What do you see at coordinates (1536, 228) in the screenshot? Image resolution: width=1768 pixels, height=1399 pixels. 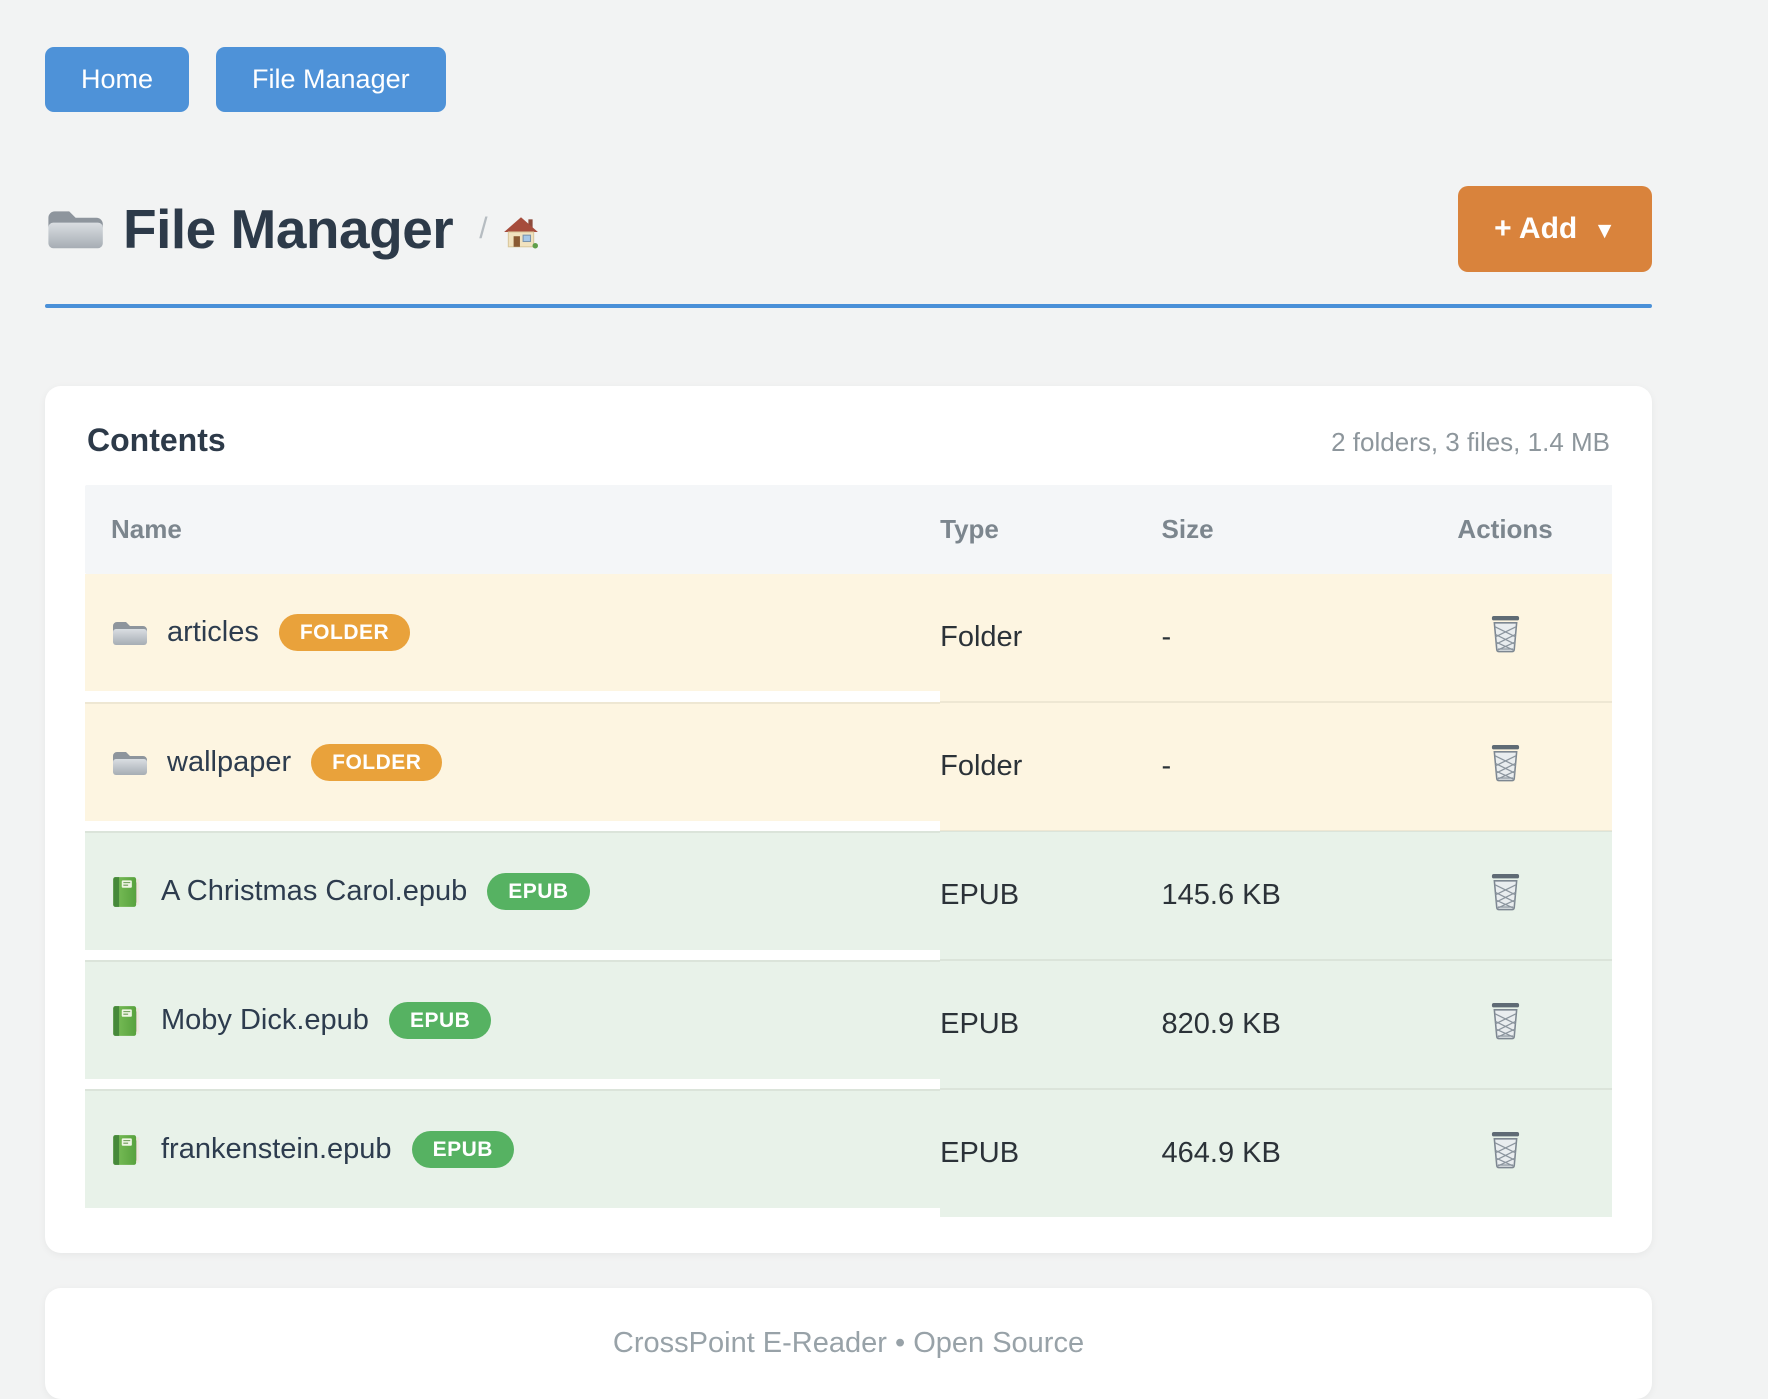 I see `add-button-label: + Add` at bounding box center [1536, 228].